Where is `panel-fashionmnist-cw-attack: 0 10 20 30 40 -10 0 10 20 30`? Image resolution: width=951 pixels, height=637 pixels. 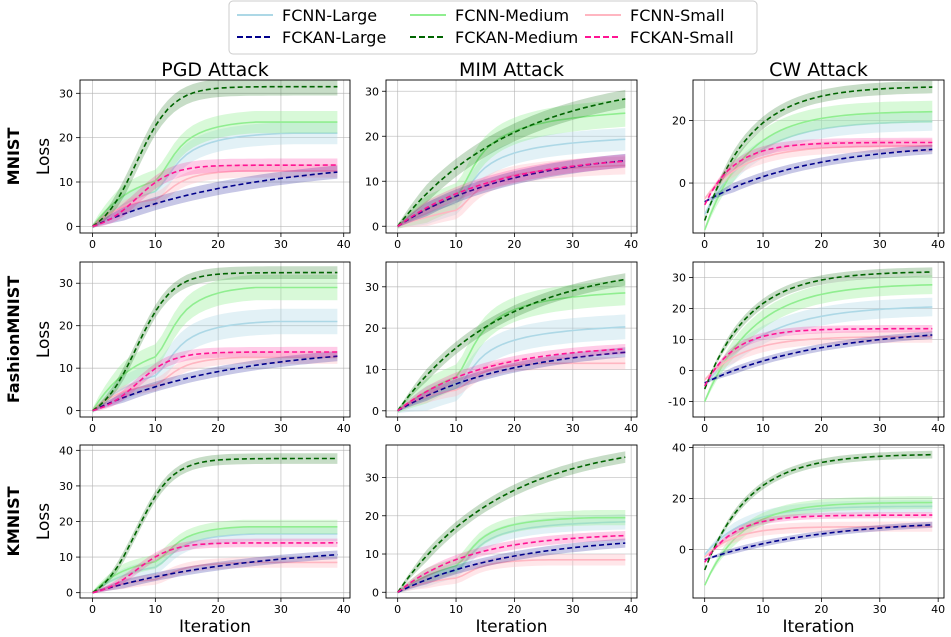
panel-fashionmnist-cw-attack: 0 10 20 30 40 -10 0 10 20 30 is located at coordinates (806, 348).